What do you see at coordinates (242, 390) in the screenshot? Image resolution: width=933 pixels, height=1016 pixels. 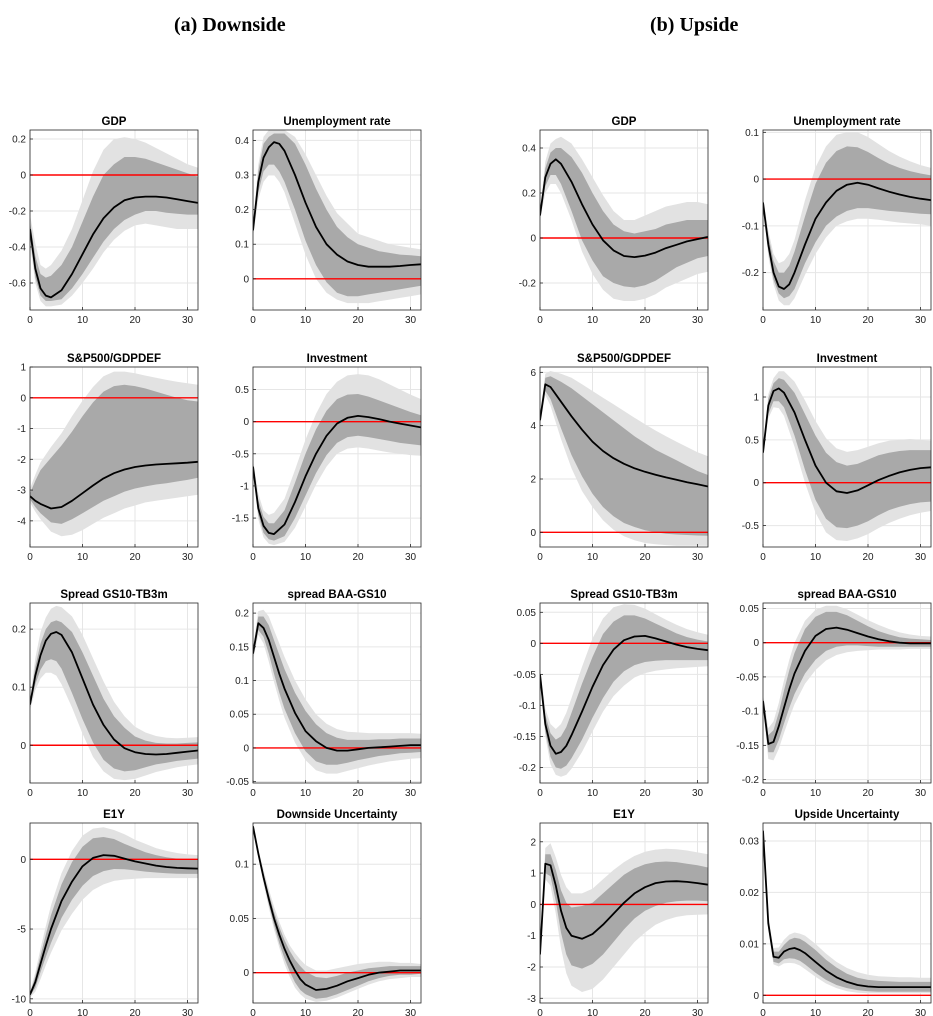 I see `y-tick-label: 0.5` at bounding box center [242, 390].